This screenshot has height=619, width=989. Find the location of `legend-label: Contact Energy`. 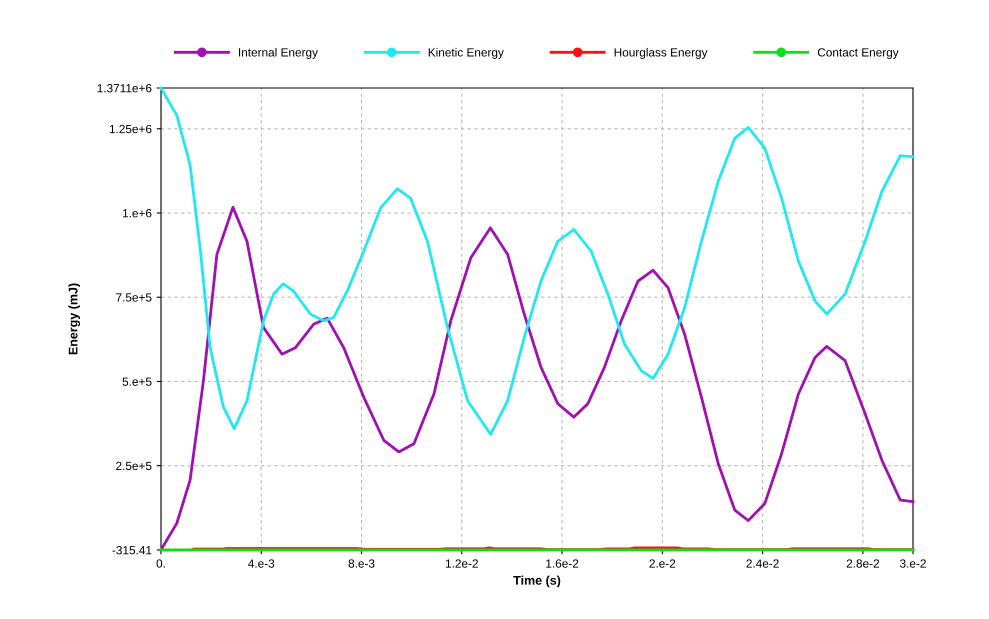

legend-label: Contact Energy is located at coordinates (858, 53).